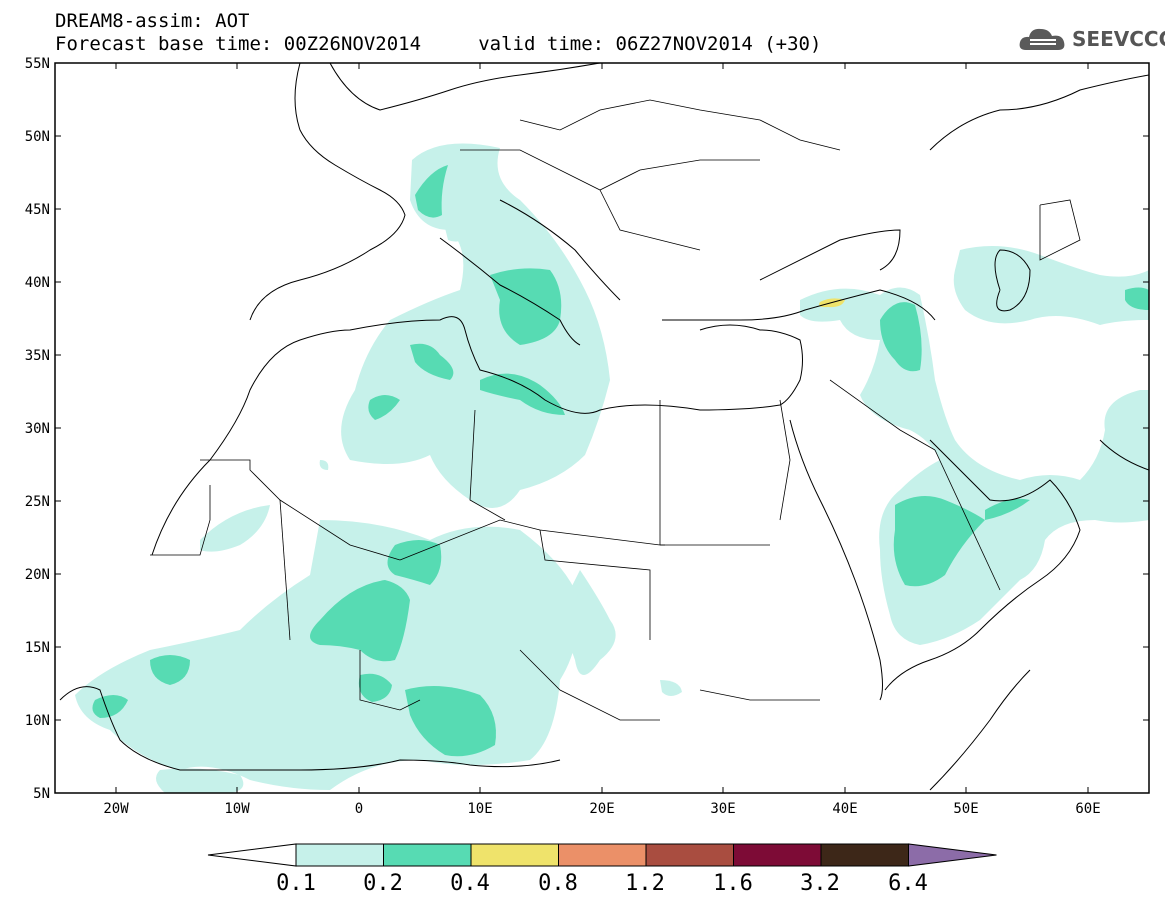 The image size is (1165, 905). Describe the element at coordinates (359, 809) in the screenshot. I see `lon-label: 0` at that location.